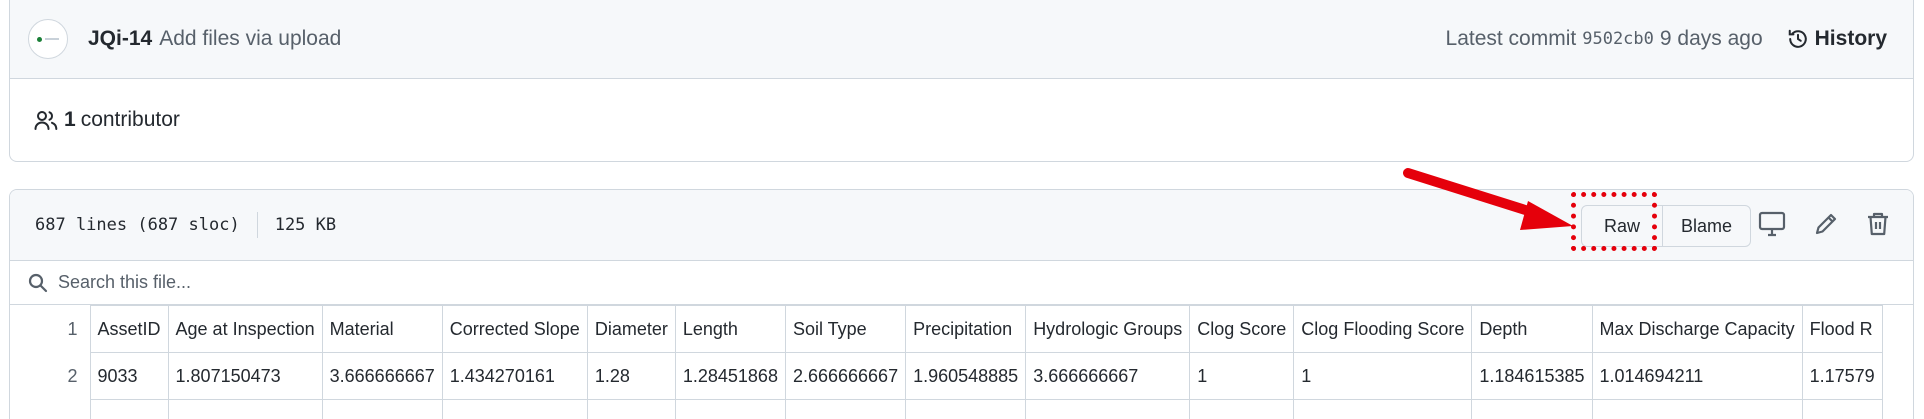 The height and width of the screenshot is (419, 1924). What do you see at coordinates (120, 38) in the screenshot?
I see `commit-author-link: JQi-14` at bounding box center [120, 38].